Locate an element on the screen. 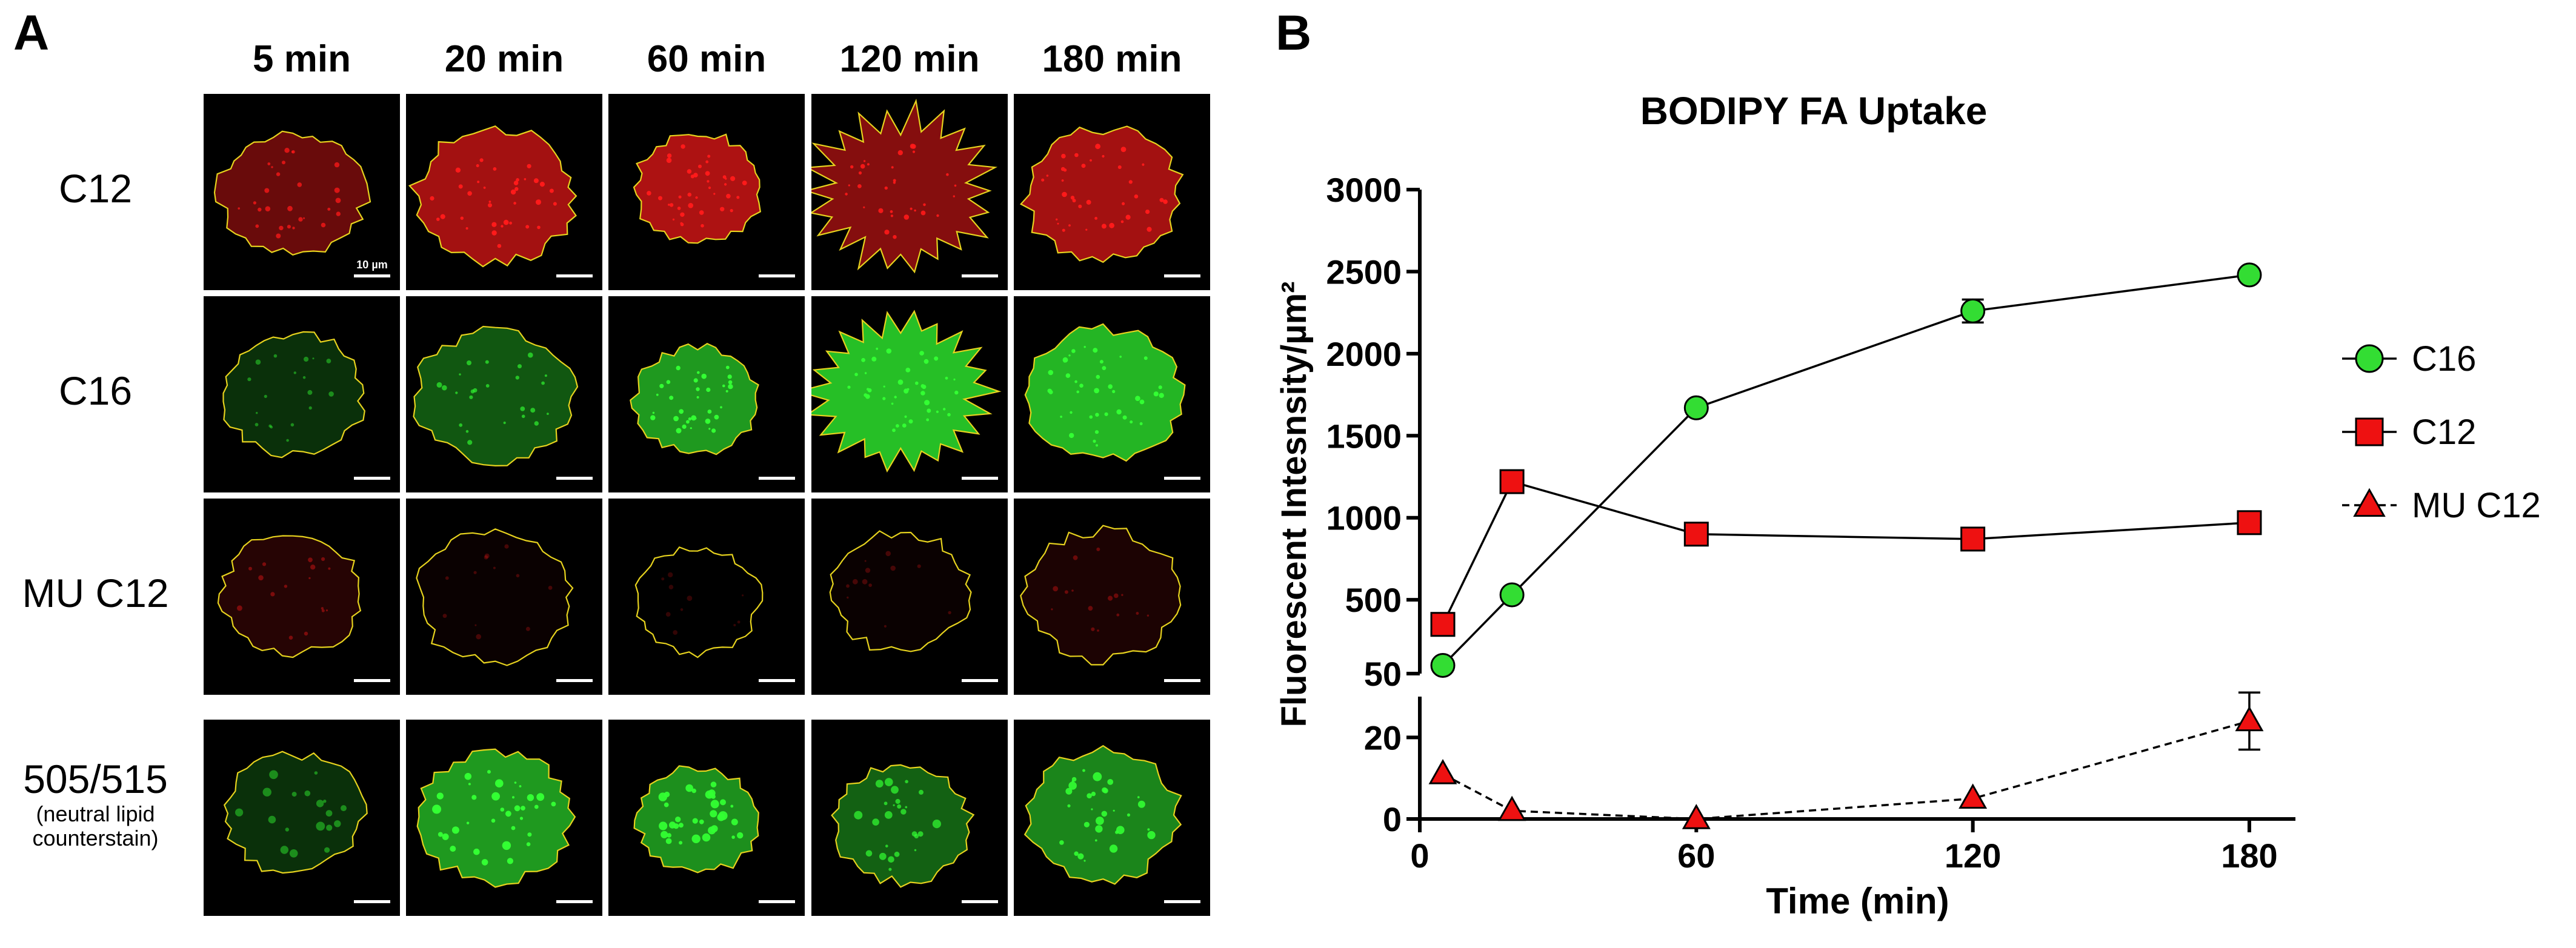 The height and width of the screenshot is (948, 2576). y-tick-label: 2000 is located at coordinates (1364, 354).